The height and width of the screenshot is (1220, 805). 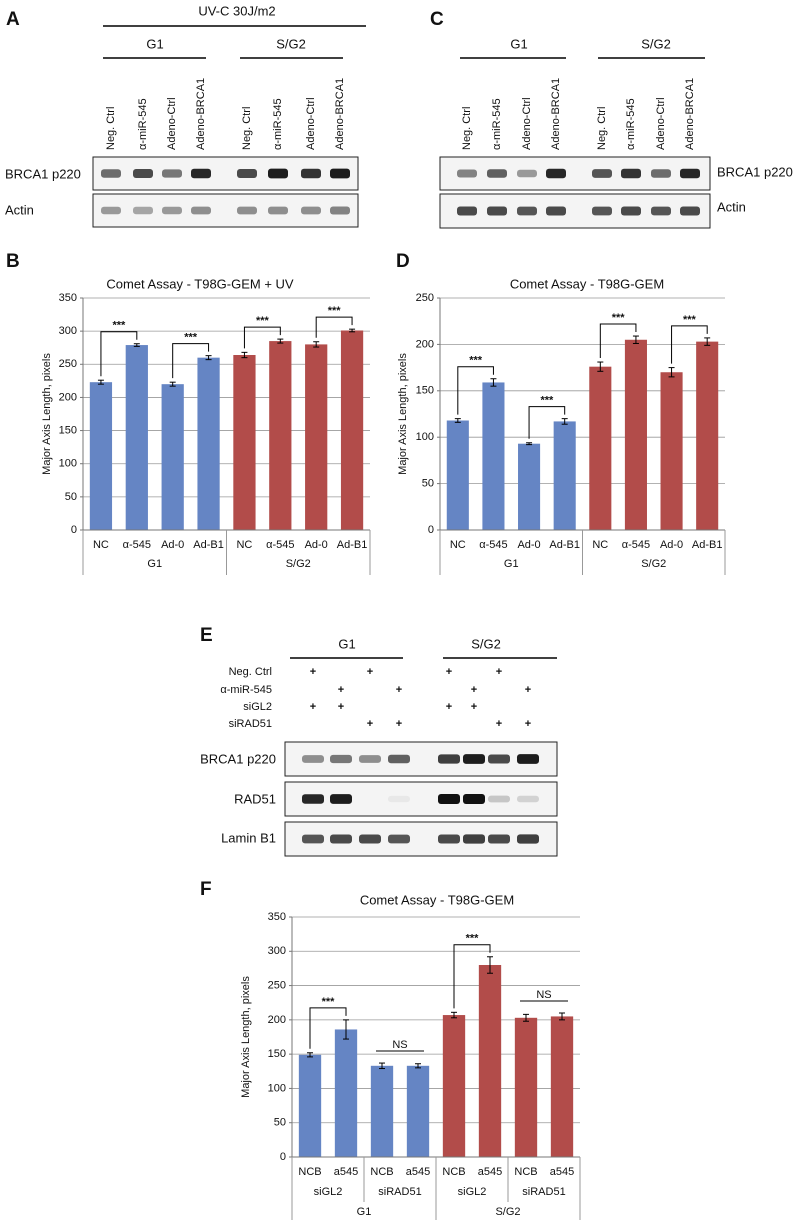 I want to click on y-tick-label: 350, so click(x=68, y=298).